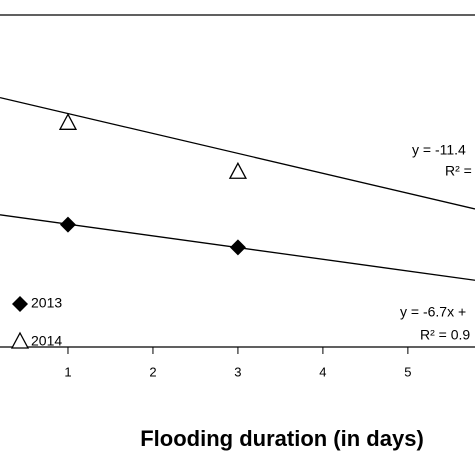 The height and width of the screenshot is (475, 475). Describe the element at coordinates (407, 371) in the screenshot. I see `x-tick-label: 5` at that location.